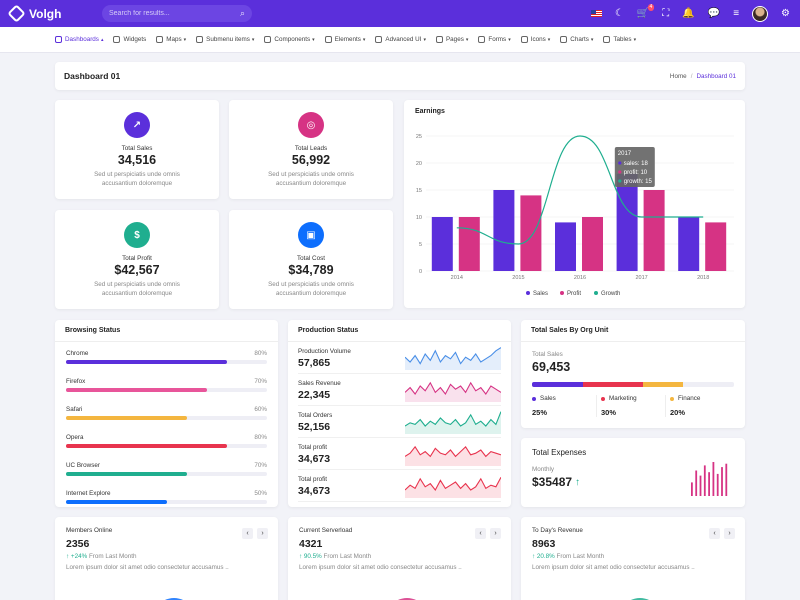  What do you see at coordinates (645, 11) in the screenshot?
I see `cart-icon: 🛒 4` at bounding box center [645, 11].